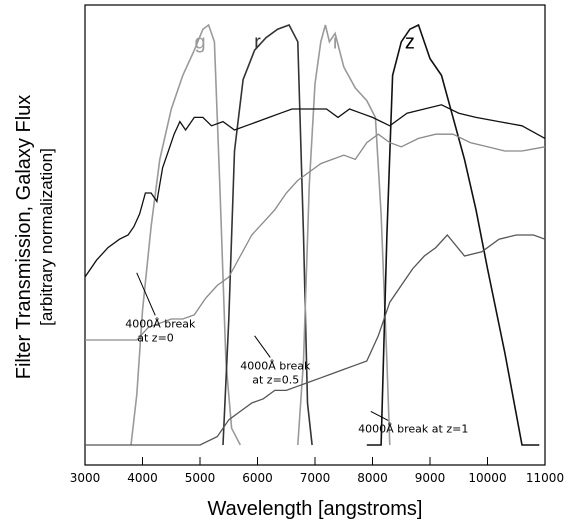 Image resolution: width=569 pixels, height=525 pixels. I want to click on annotation-3: 4000Å break at z=1, so click(413, 422).